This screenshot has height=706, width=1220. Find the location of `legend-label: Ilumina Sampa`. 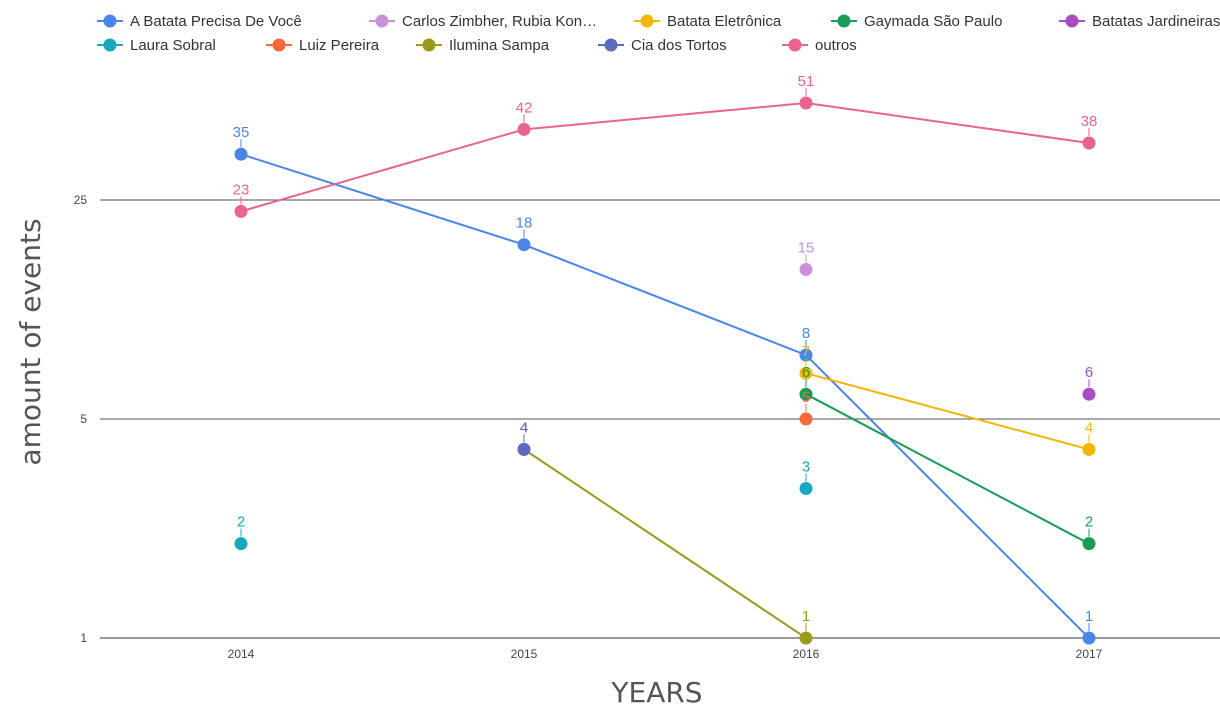

legend-label: Ilumina Sampa is located at coordinates (499, 45).